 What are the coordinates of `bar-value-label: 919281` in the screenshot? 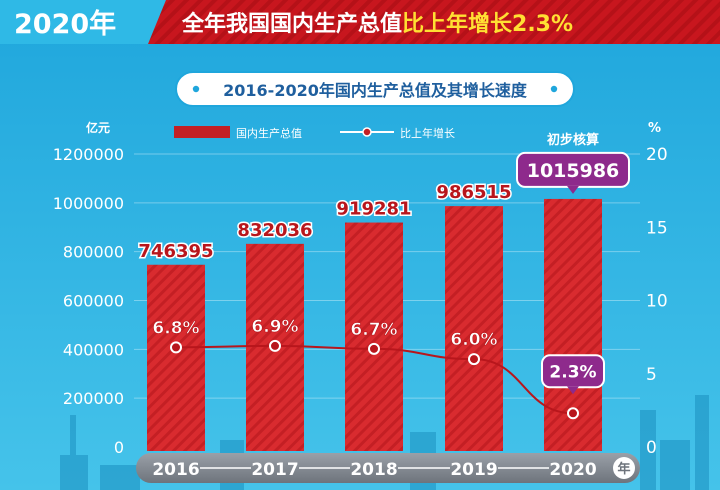 It's located at (373, 209).